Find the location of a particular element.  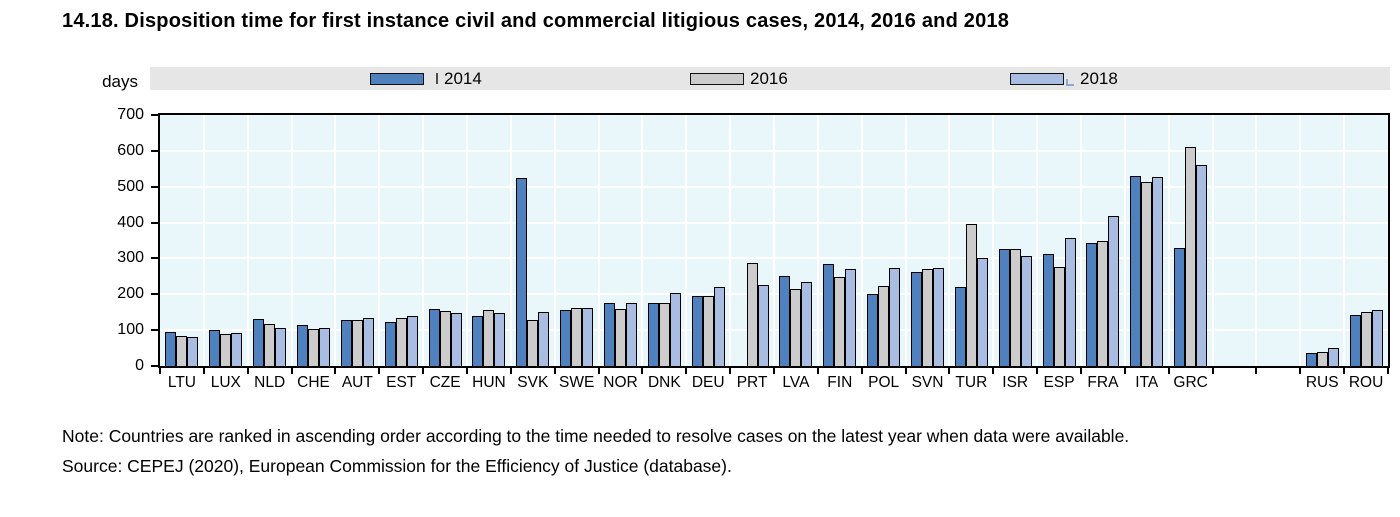

x-tick-label: AUT is located at coordinates (357, 382).